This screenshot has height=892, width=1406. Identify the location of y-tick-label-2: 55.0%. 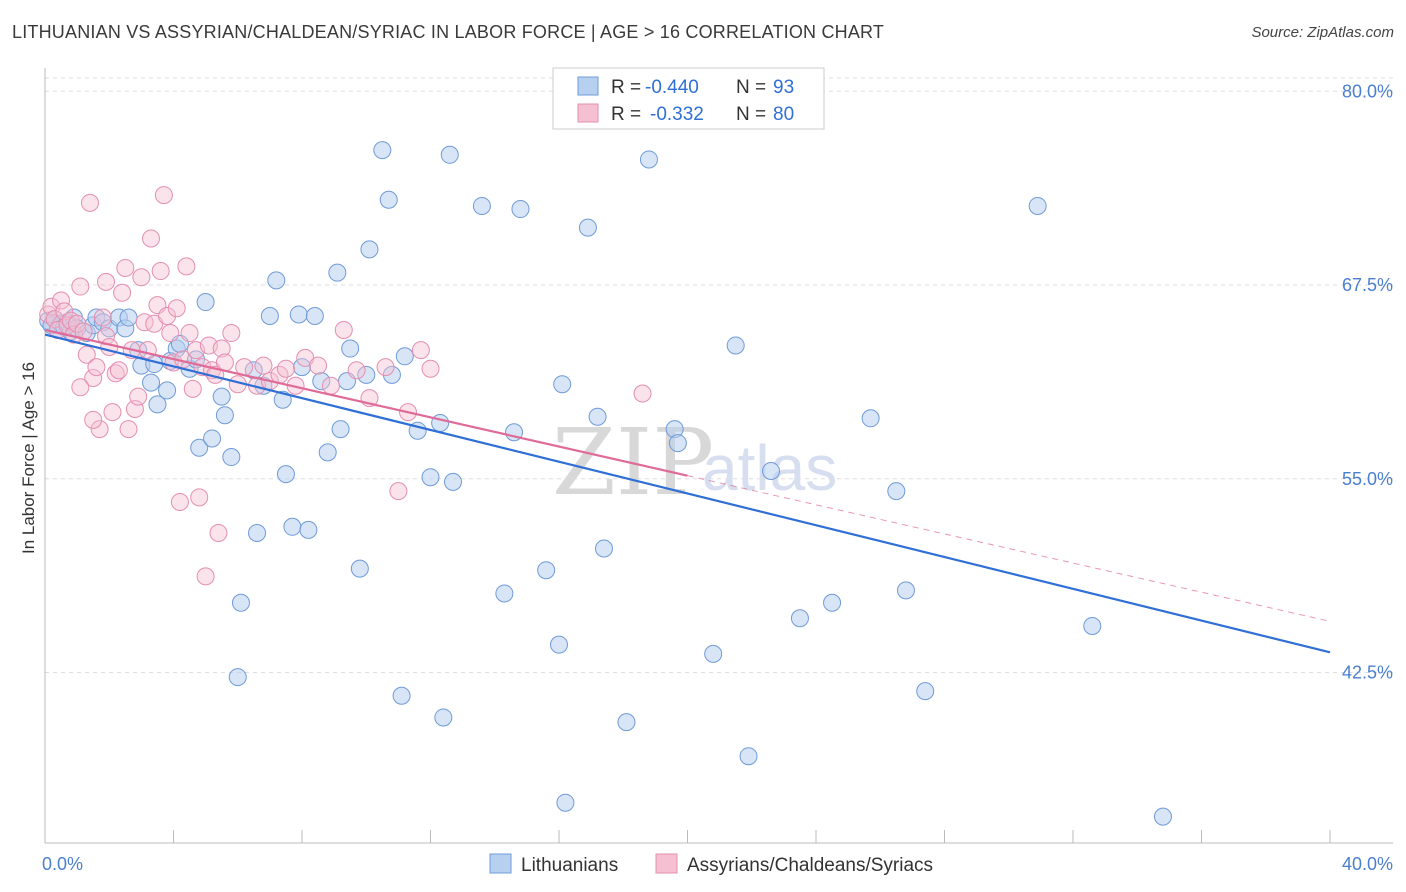
(1367, 479).